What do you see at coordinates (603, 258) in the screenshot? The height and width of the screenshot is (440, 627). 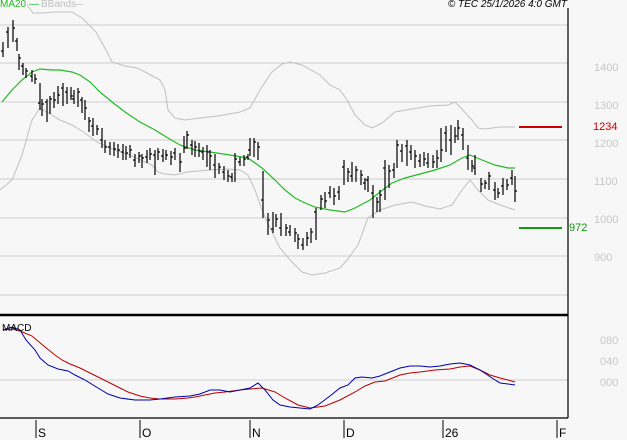 I see `price-label-900: 900` at bounding box center [603, 258].